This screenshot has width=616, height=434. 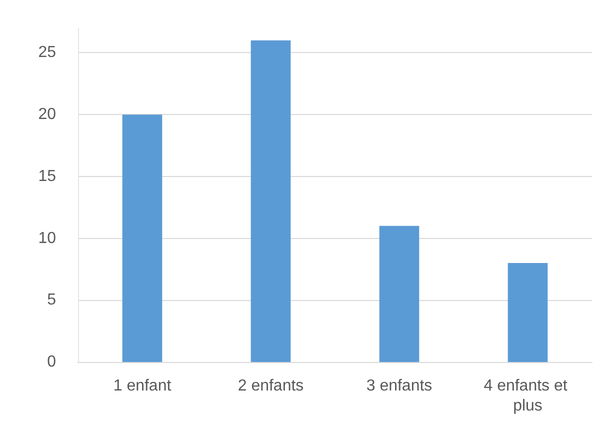 I want to click on y-tick-label: 0, so click(x=51, y=362).